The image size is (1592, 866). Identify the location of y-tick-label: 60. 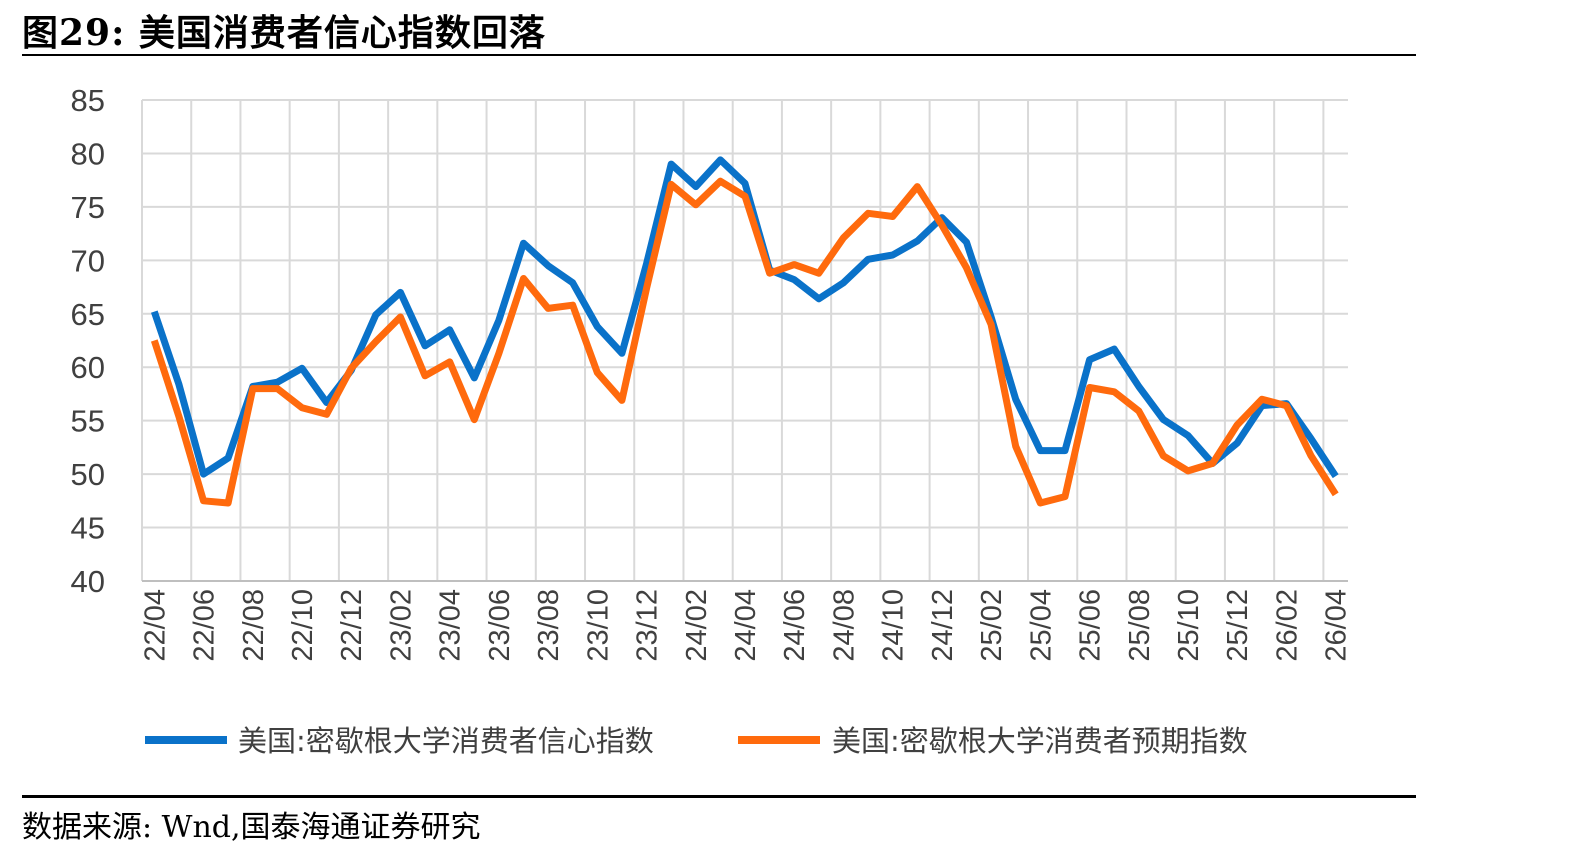
(88, 367).